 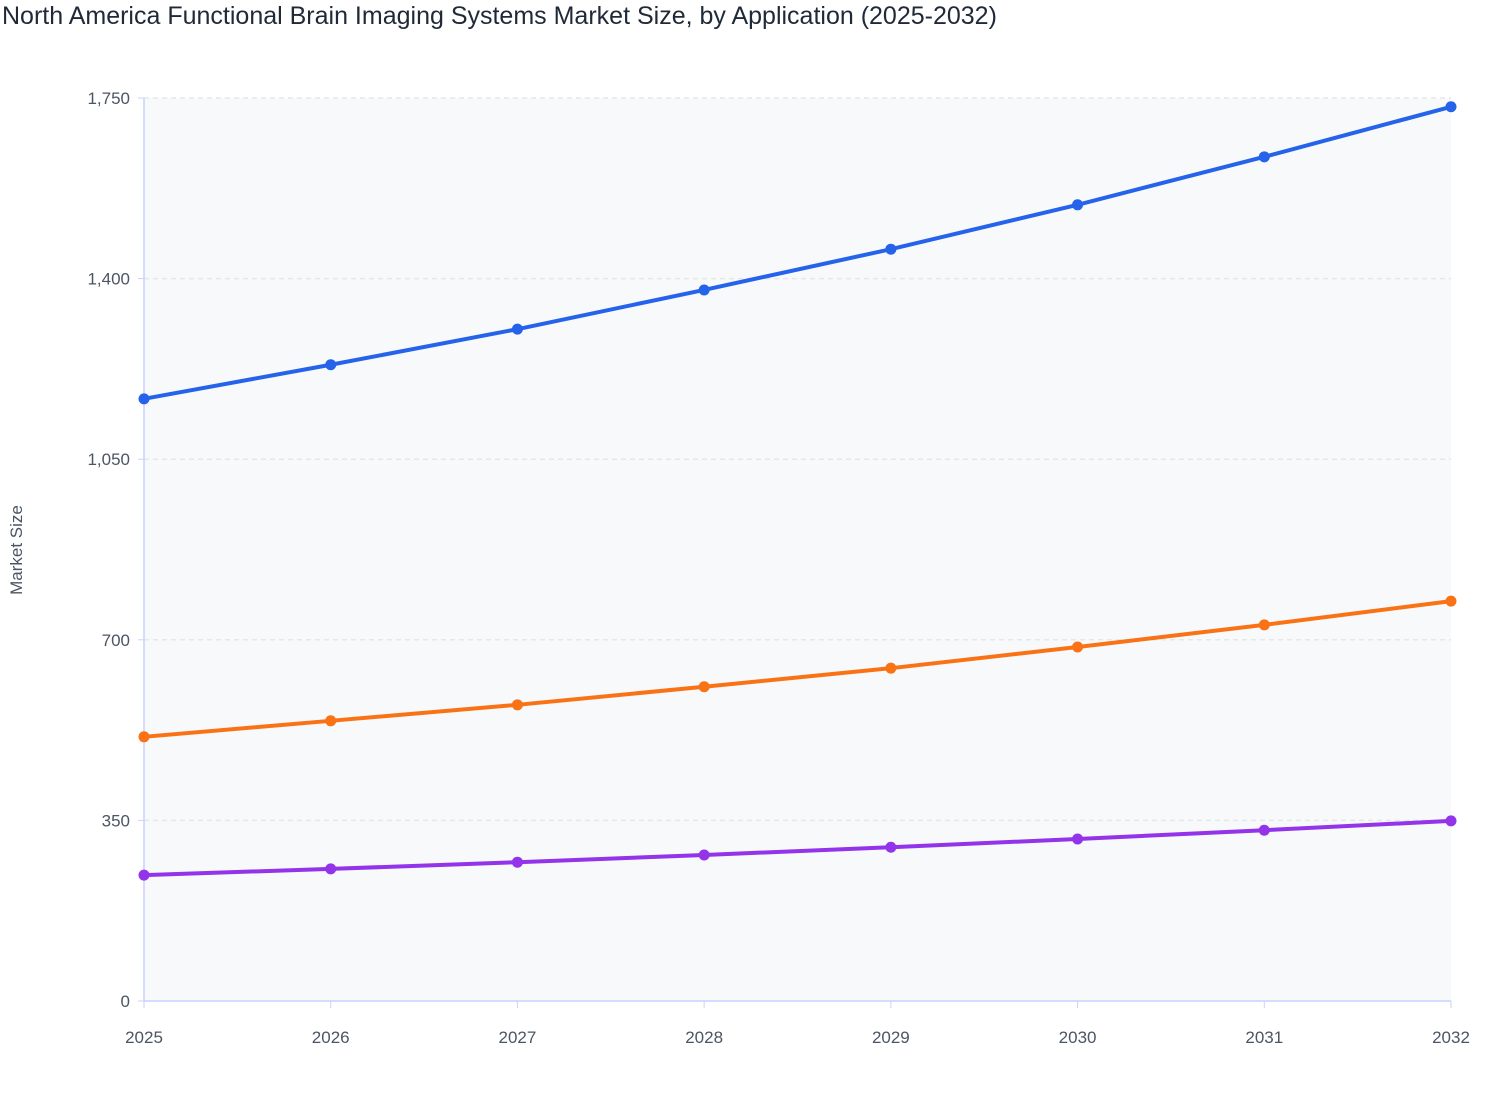 What do you see at coordinates (108, 98) in the screenshot?
I see `y-tick-label: 1,750` at bounding box center [108, 98].